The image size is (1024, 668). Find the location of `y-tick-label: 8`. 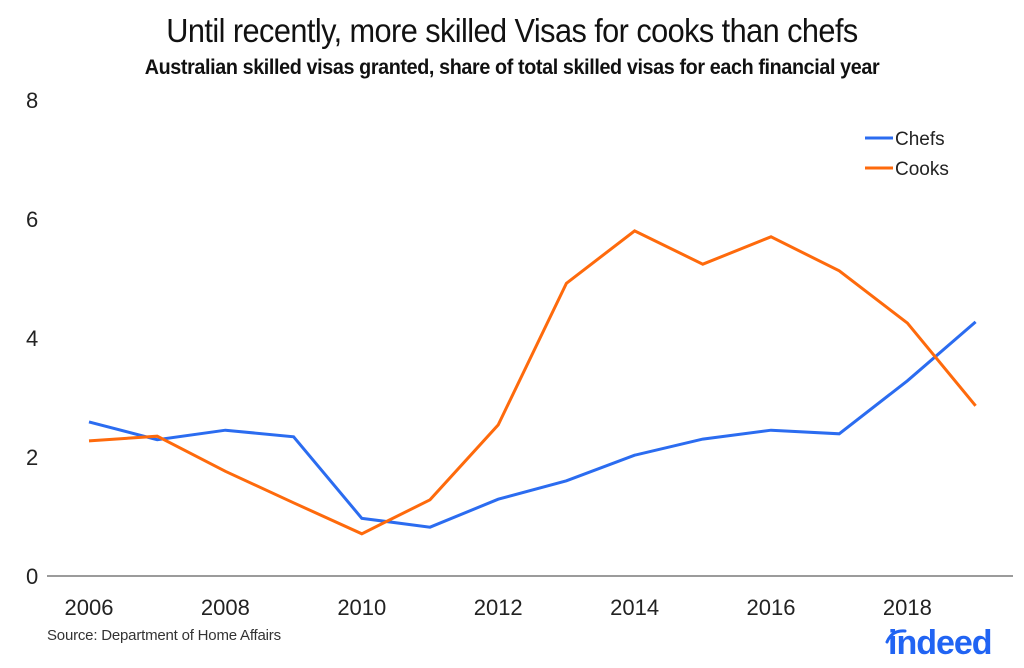

y-tick-label: 8 is located at coordinates (32, 100).